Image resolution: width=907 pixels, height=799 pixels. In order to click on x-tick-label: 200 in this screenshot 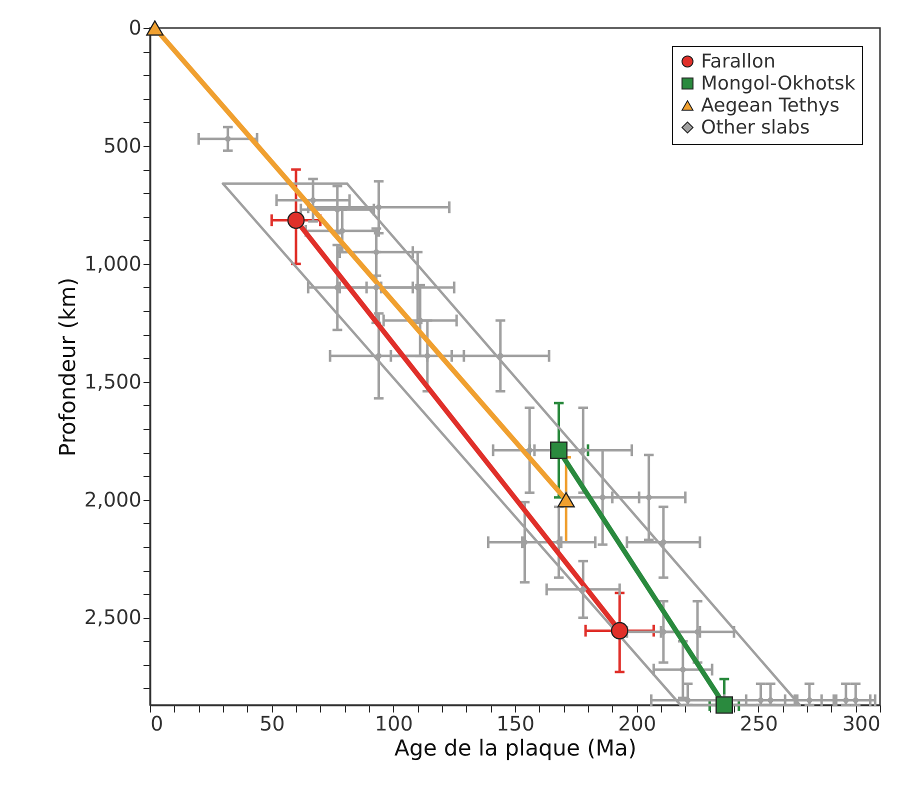, I will do `click(637, 724)`.